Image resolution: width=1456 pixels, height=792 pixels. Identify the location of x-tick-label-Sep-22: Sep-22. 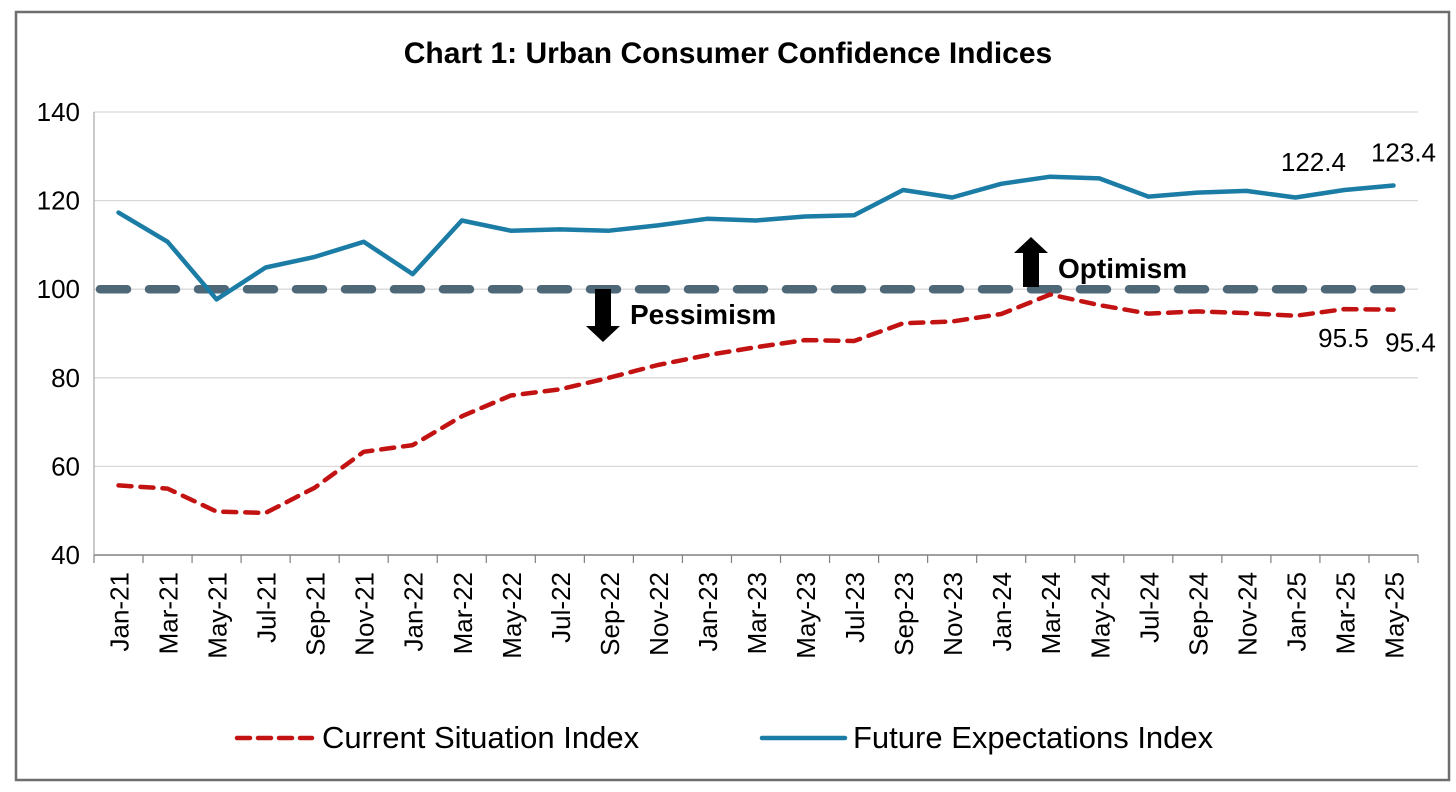
(610, 614).